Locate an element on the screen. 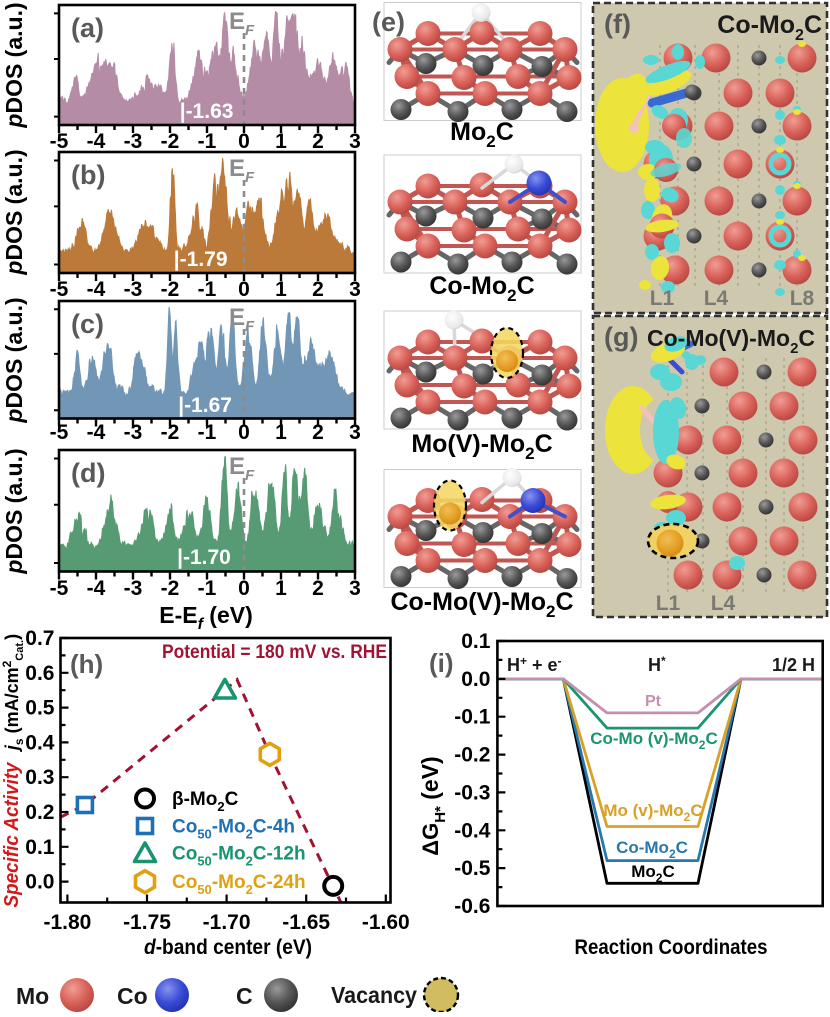 Image resolution: width=830 pixels, height=1017 pixels. svg-text: β-Mo2C is located at coordinates (205, 801).